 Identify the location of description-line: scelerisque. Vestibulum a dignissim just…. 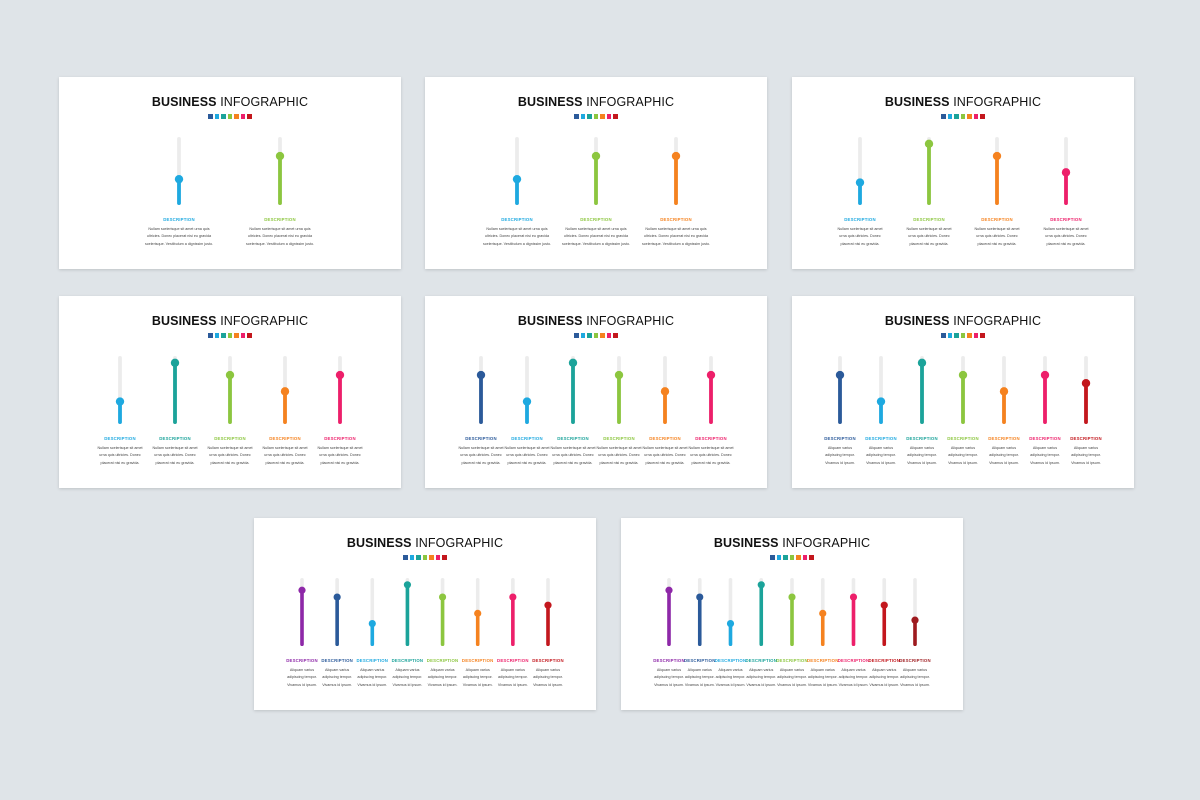
(179, 243).